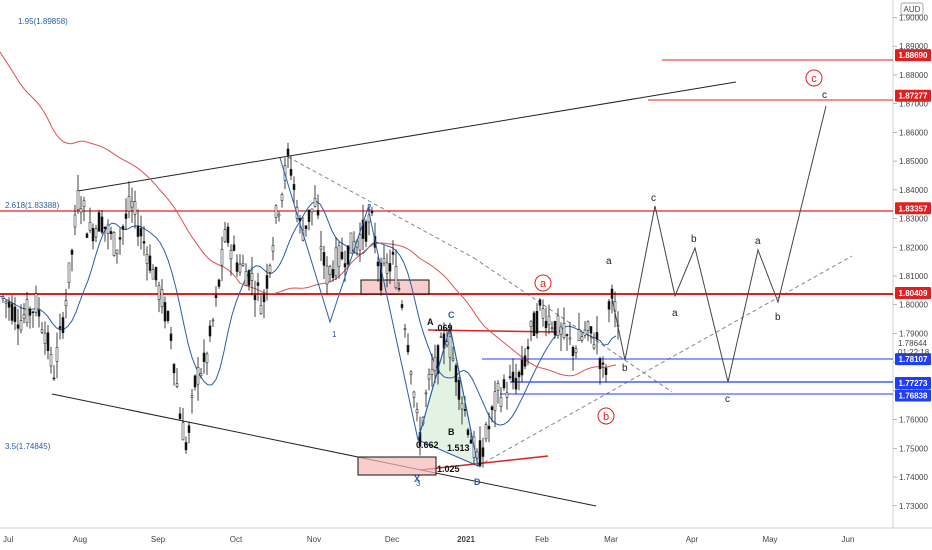 Image resolution: width=932 pixels, height=550 pixels. What do you see at coordinates (913, 333) in the screenshot?
I see `price-tick-label: 1.79000` at bounding box center [913, 333].